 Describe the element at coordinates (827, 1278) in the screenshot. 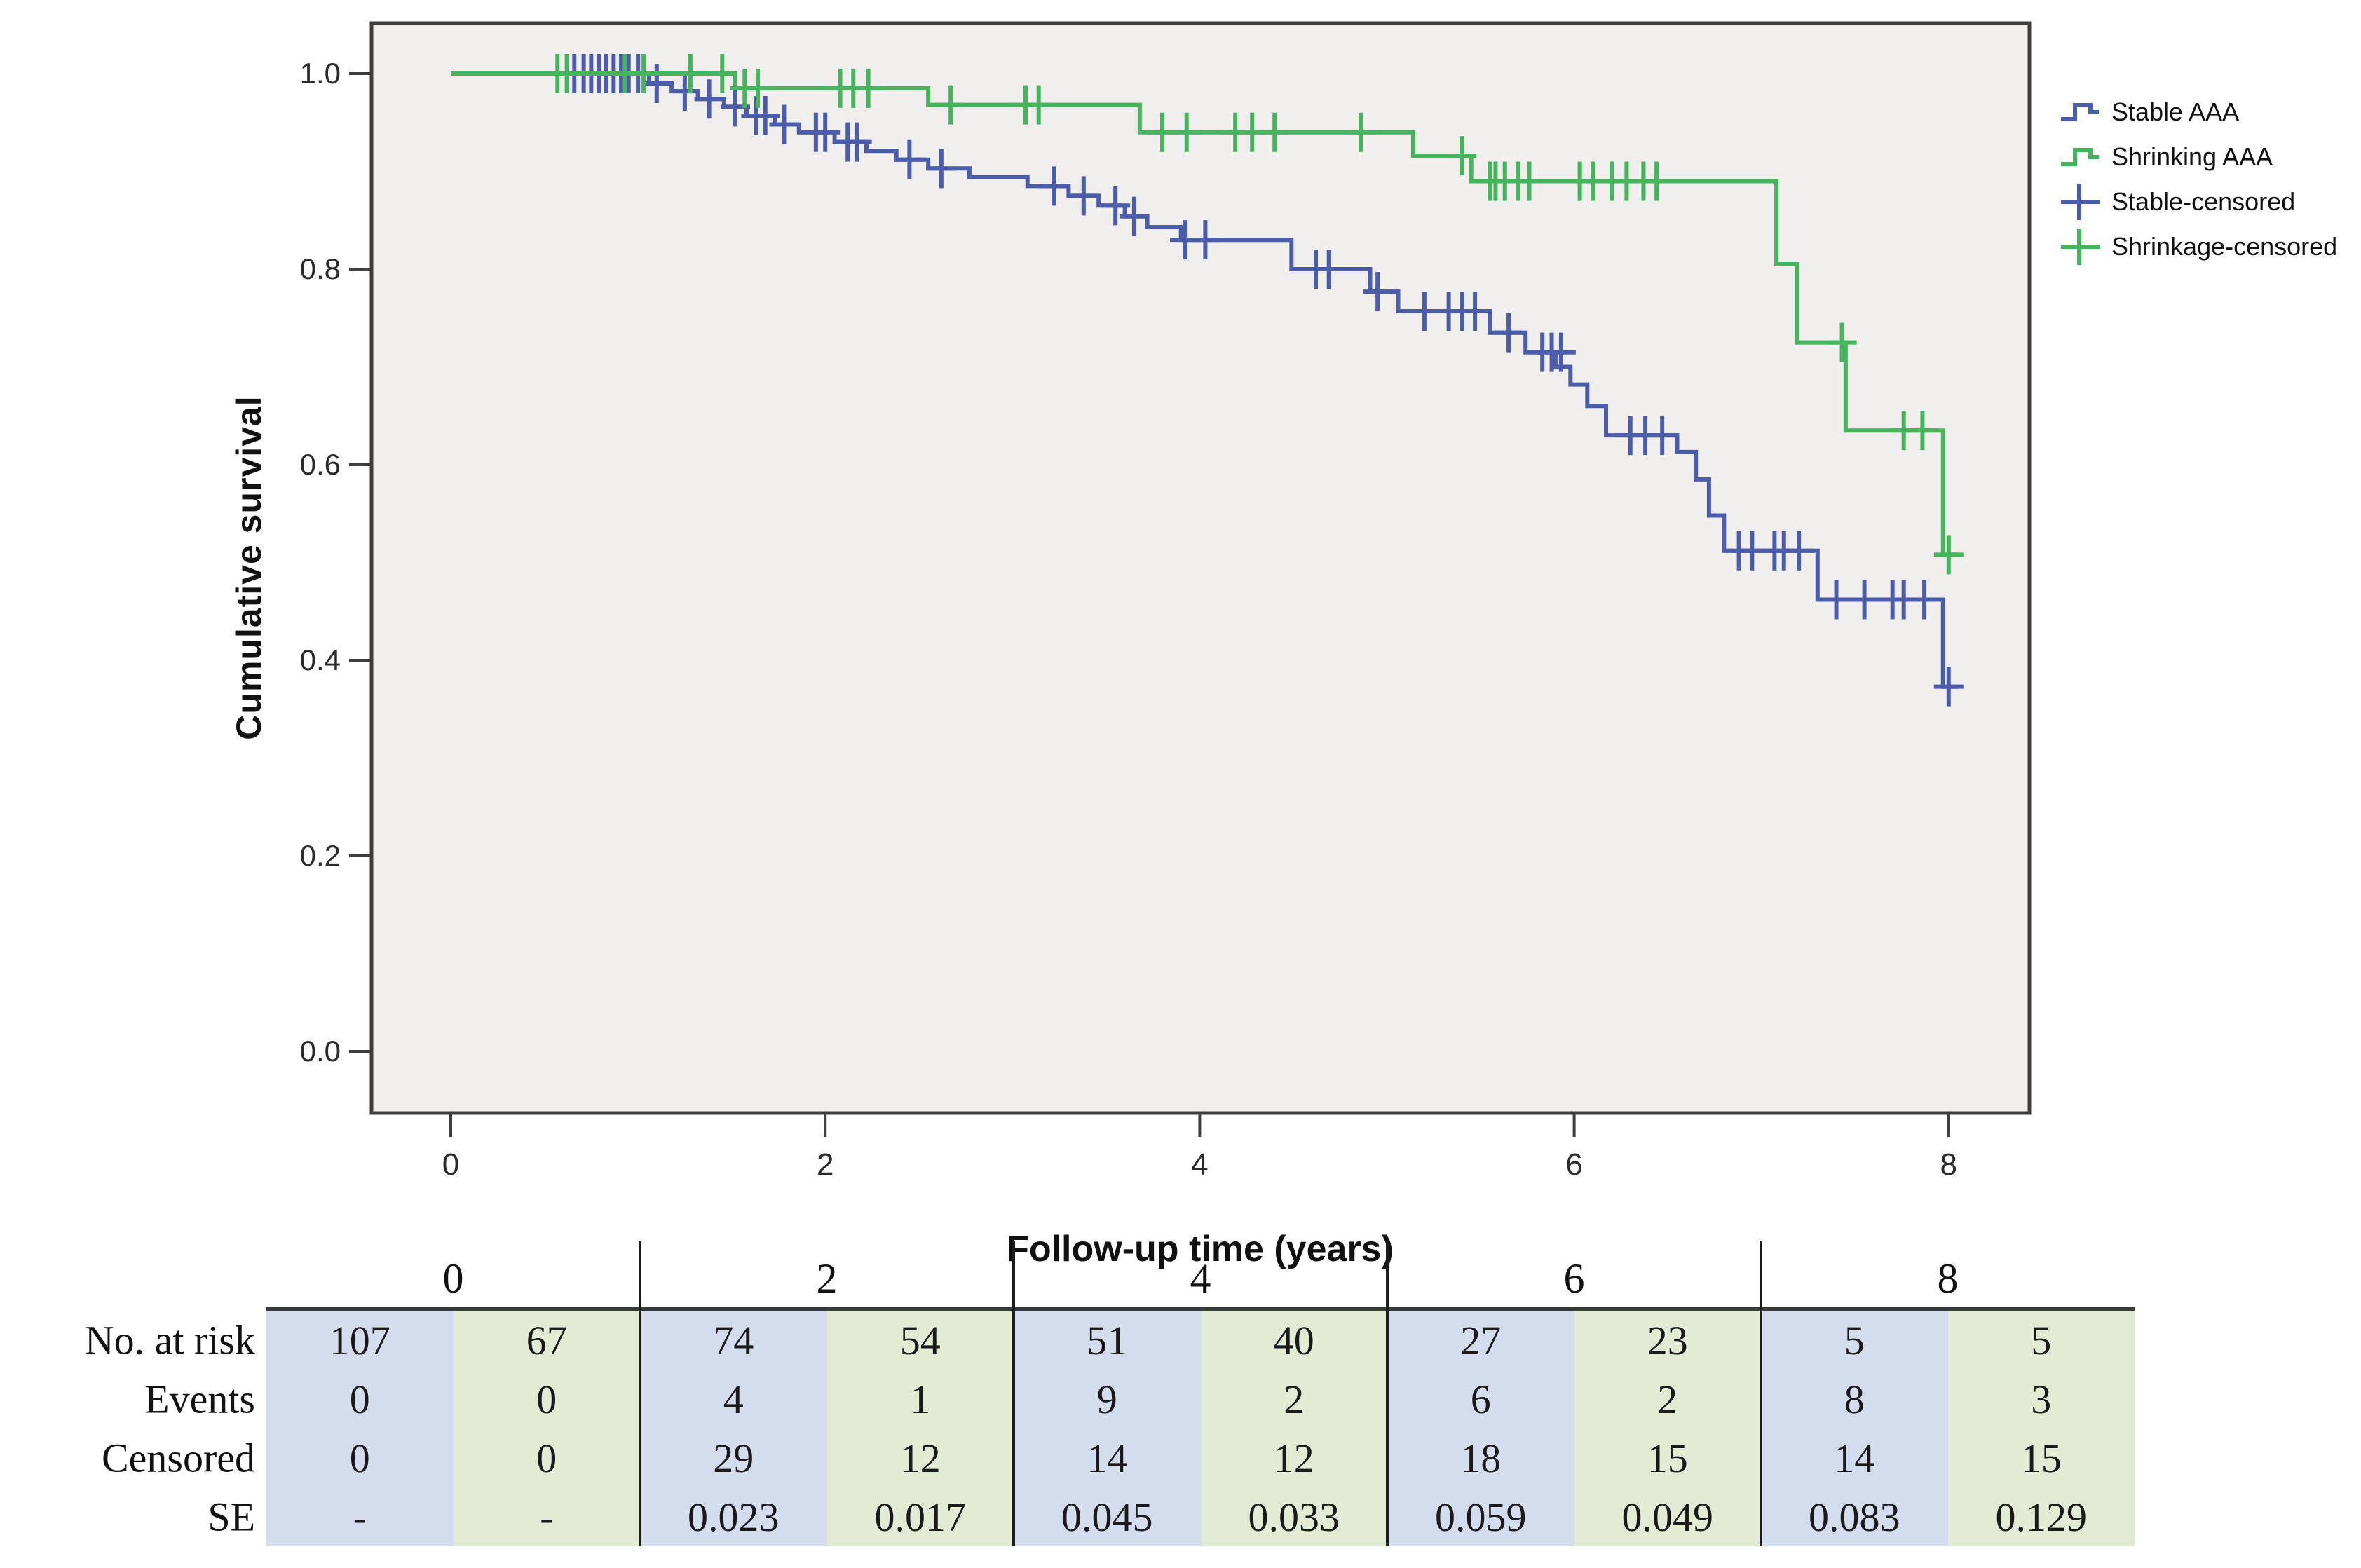

I see `risk-table-time-header-label: 2` at that location.